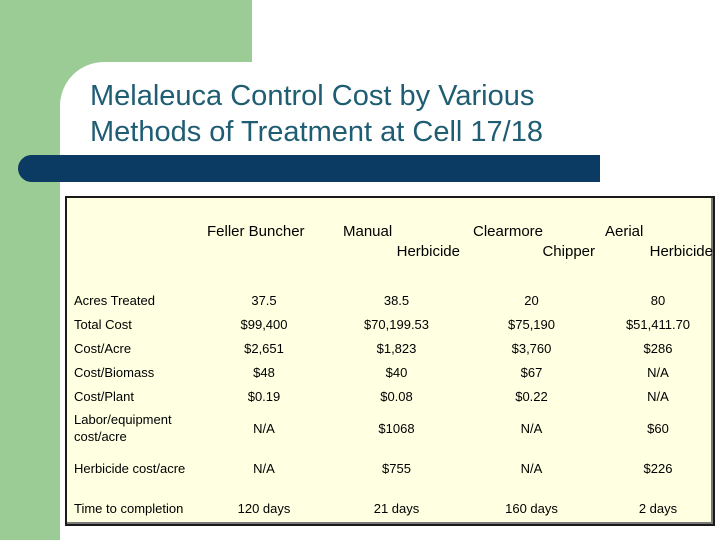 The width and height of the screenshot is (720, 540). I want to click on table-cell: $70,199.53, so click(396, 324).